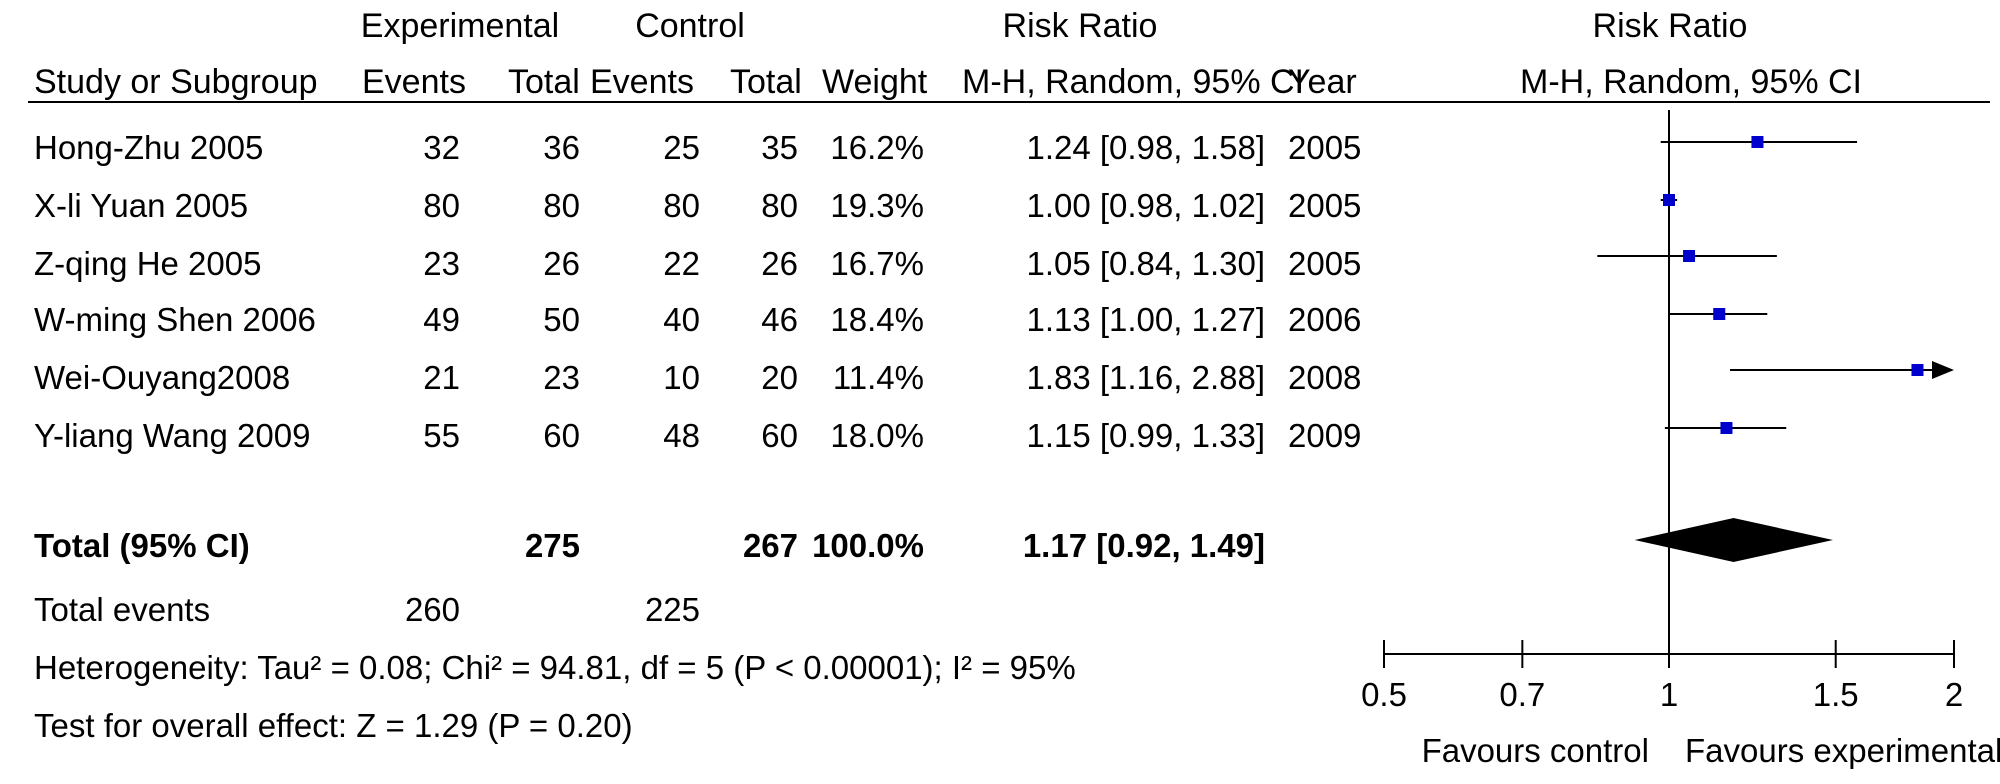 The width and height of the screenshot is (2000, 784). What do you see at coordinates (1145, 435) in the screenshot?
I see `ci-text: 1.15 [0.99, 1.33]` at bounding box center [1145, 435].